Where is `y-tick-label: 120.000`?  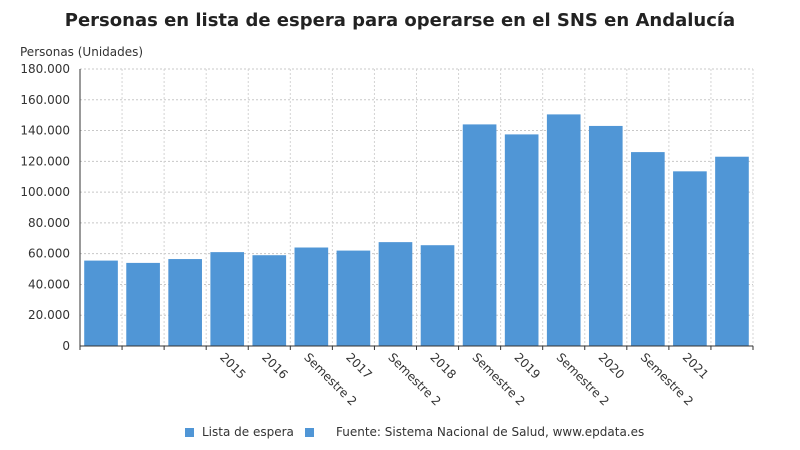
y-tick-label: 120.000 is located at coordinates (45, 161).